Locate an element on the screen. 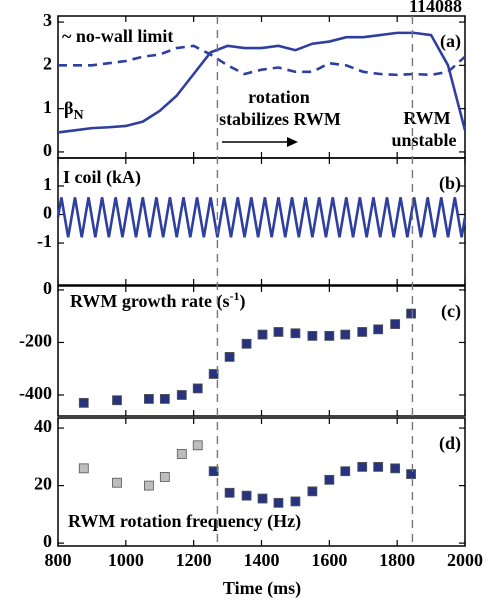  series-label: β is located at coordinates (68, 108).